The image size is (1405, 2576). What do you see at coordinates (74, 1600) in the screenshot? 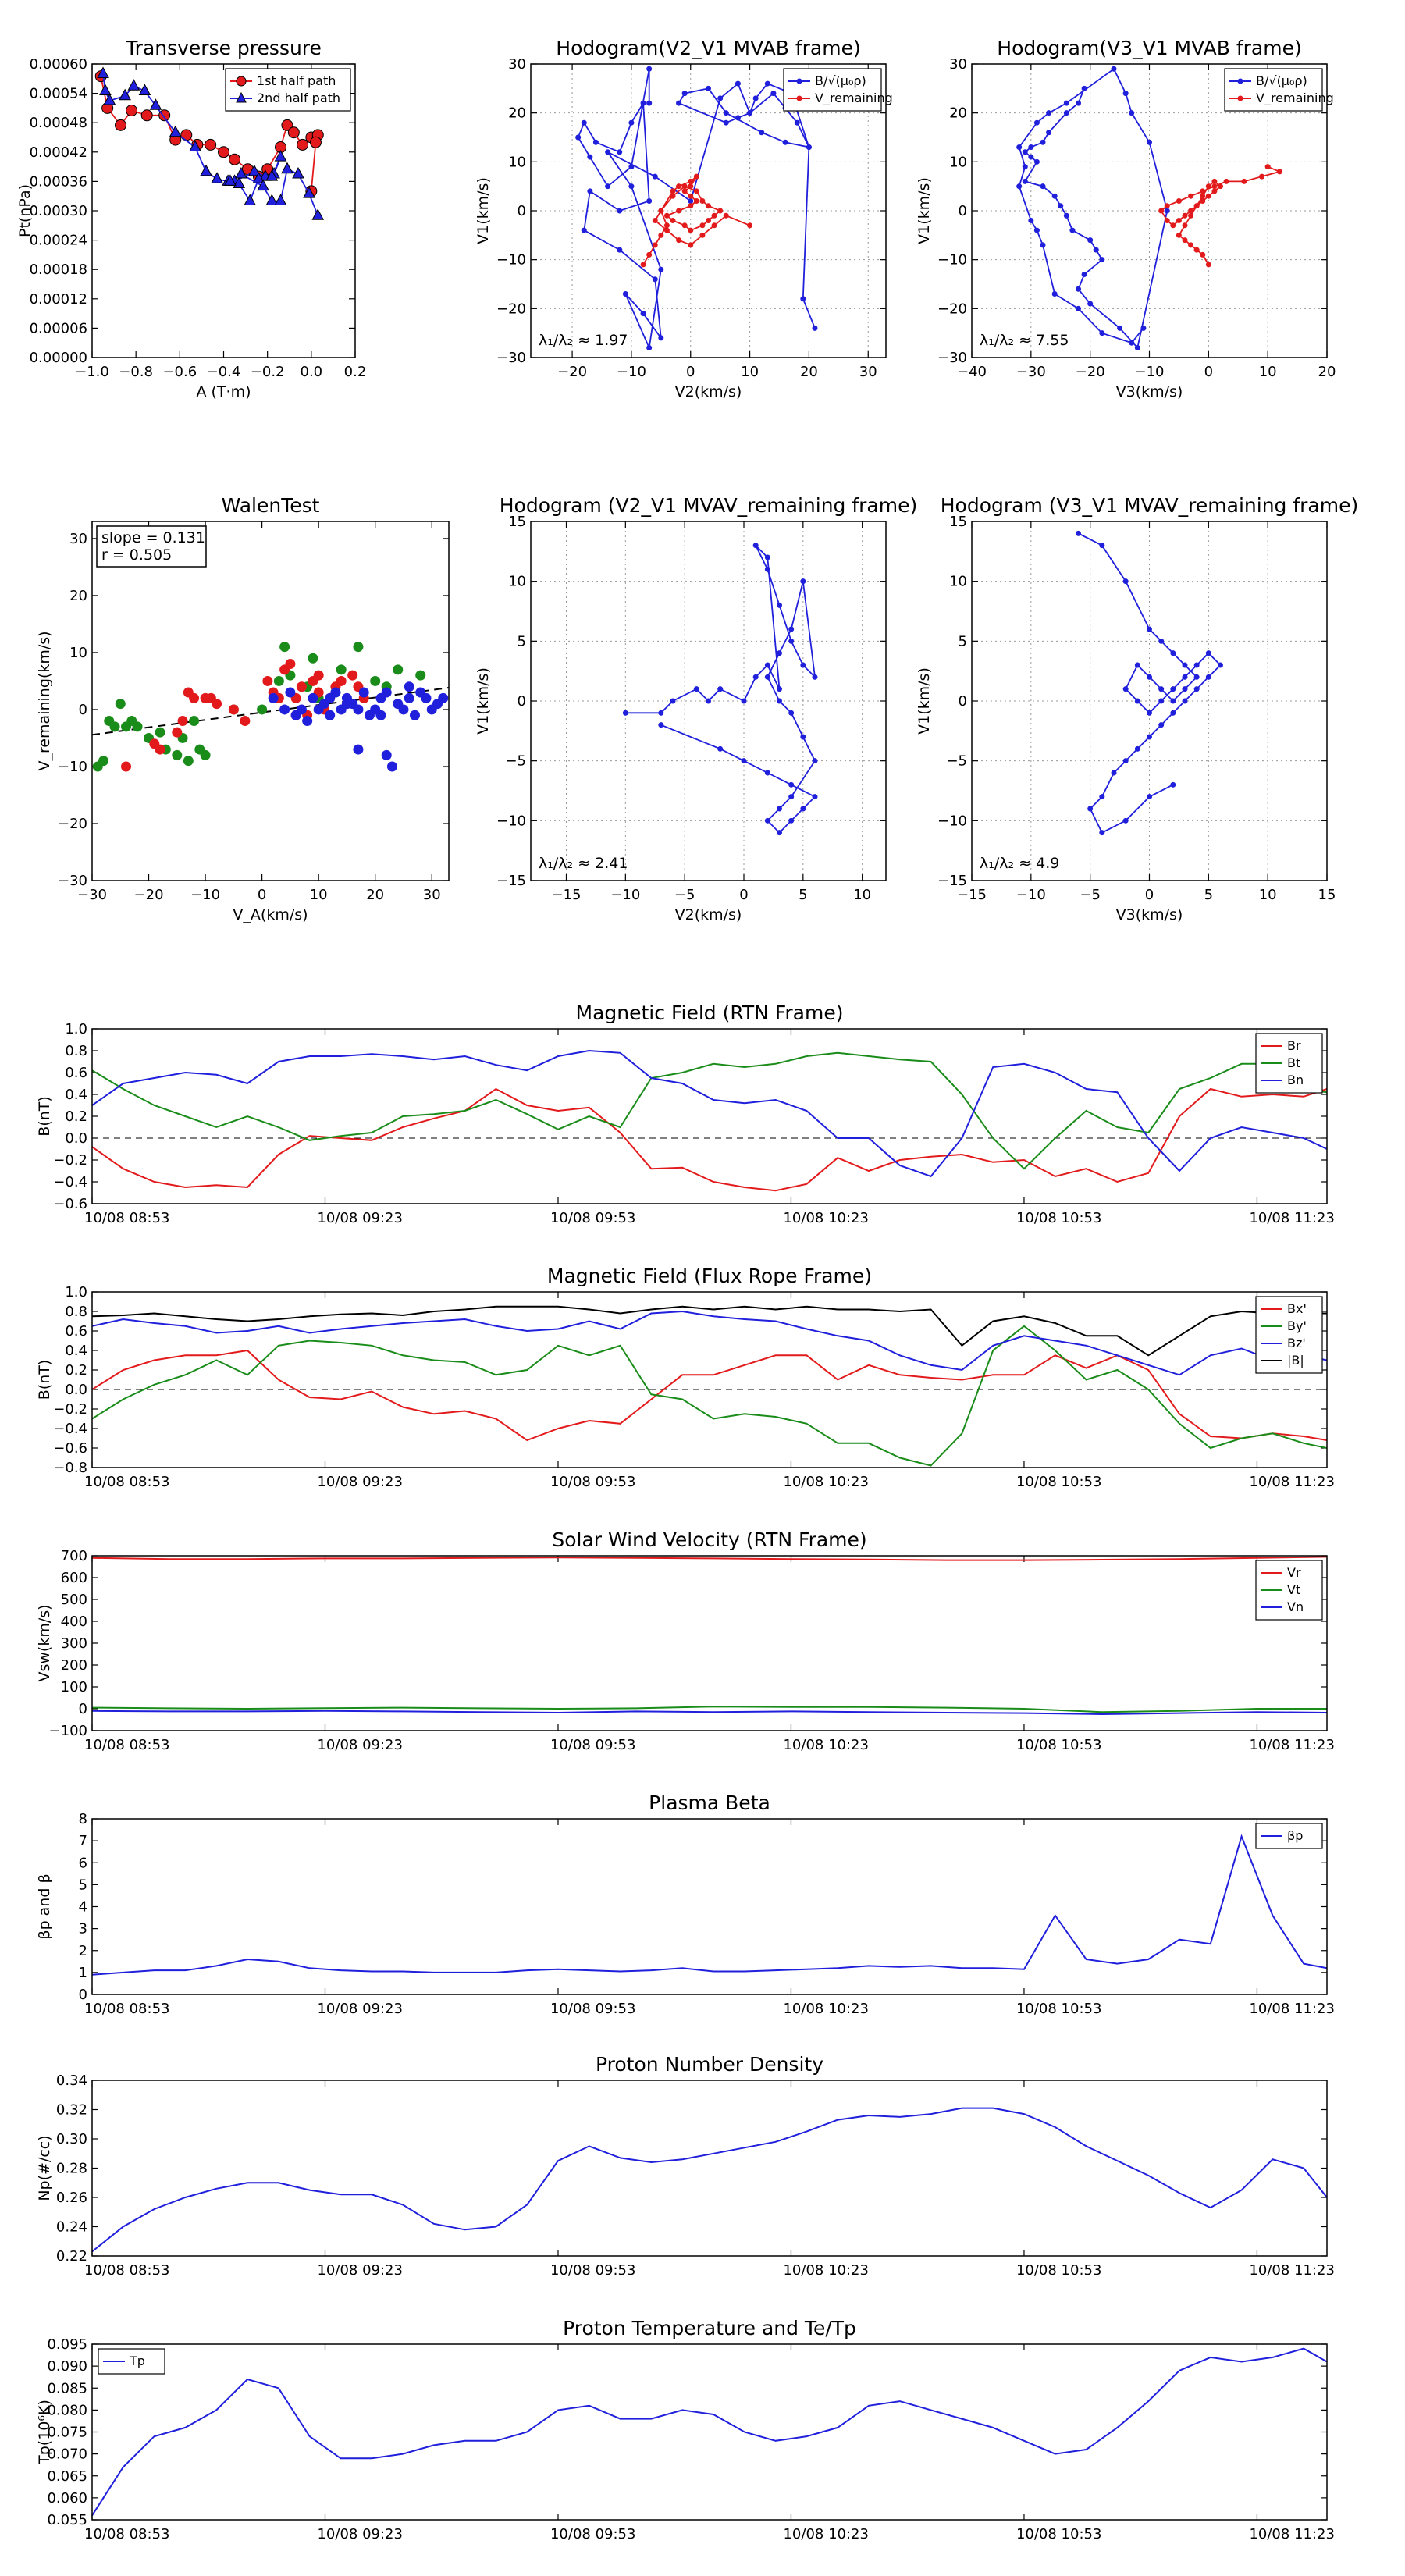
I see `y-tick-label: 500` at bounding box center [74, 1600].